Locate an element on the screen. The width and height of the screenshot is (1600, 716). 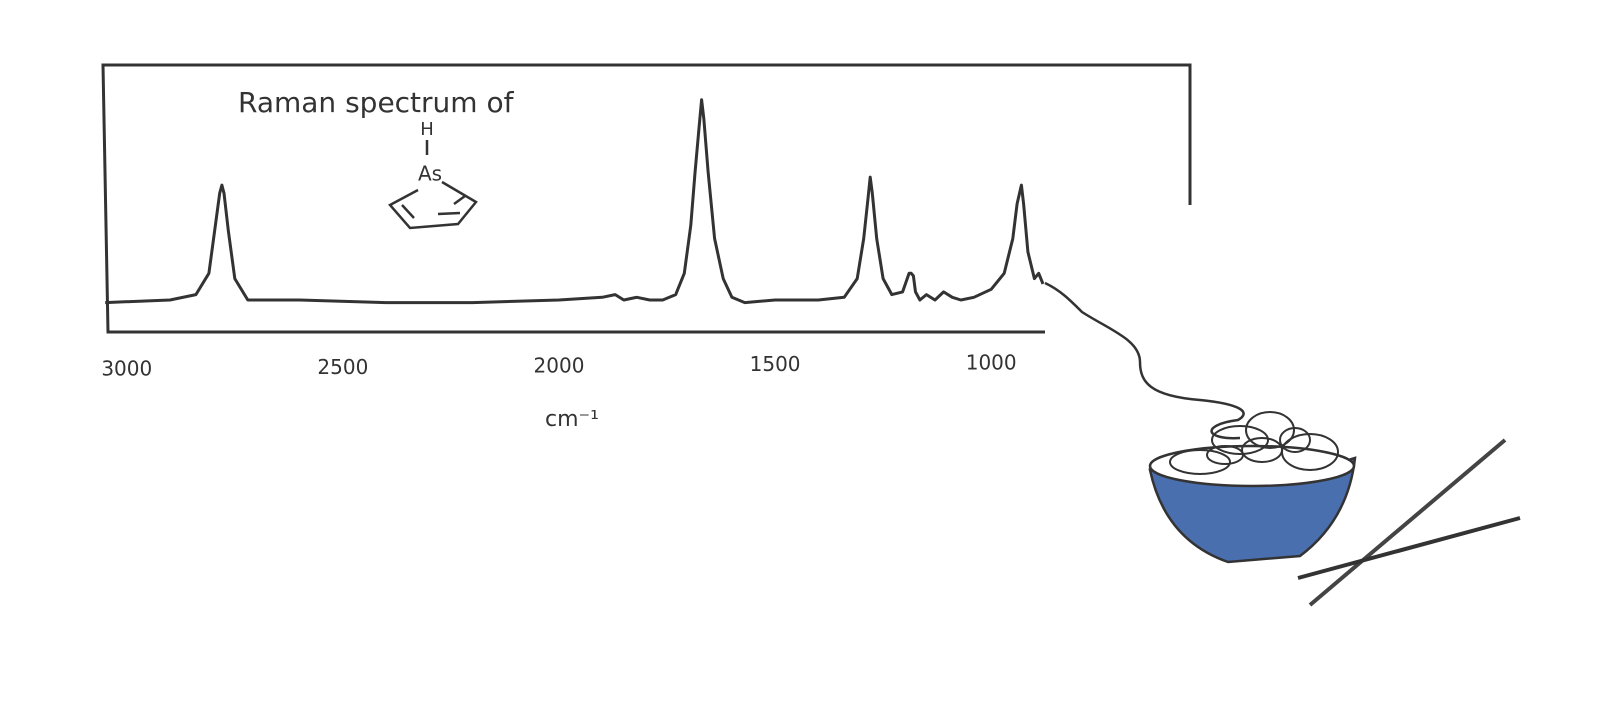
x-tick-label: 1000 is located at coordinates (991, 363).